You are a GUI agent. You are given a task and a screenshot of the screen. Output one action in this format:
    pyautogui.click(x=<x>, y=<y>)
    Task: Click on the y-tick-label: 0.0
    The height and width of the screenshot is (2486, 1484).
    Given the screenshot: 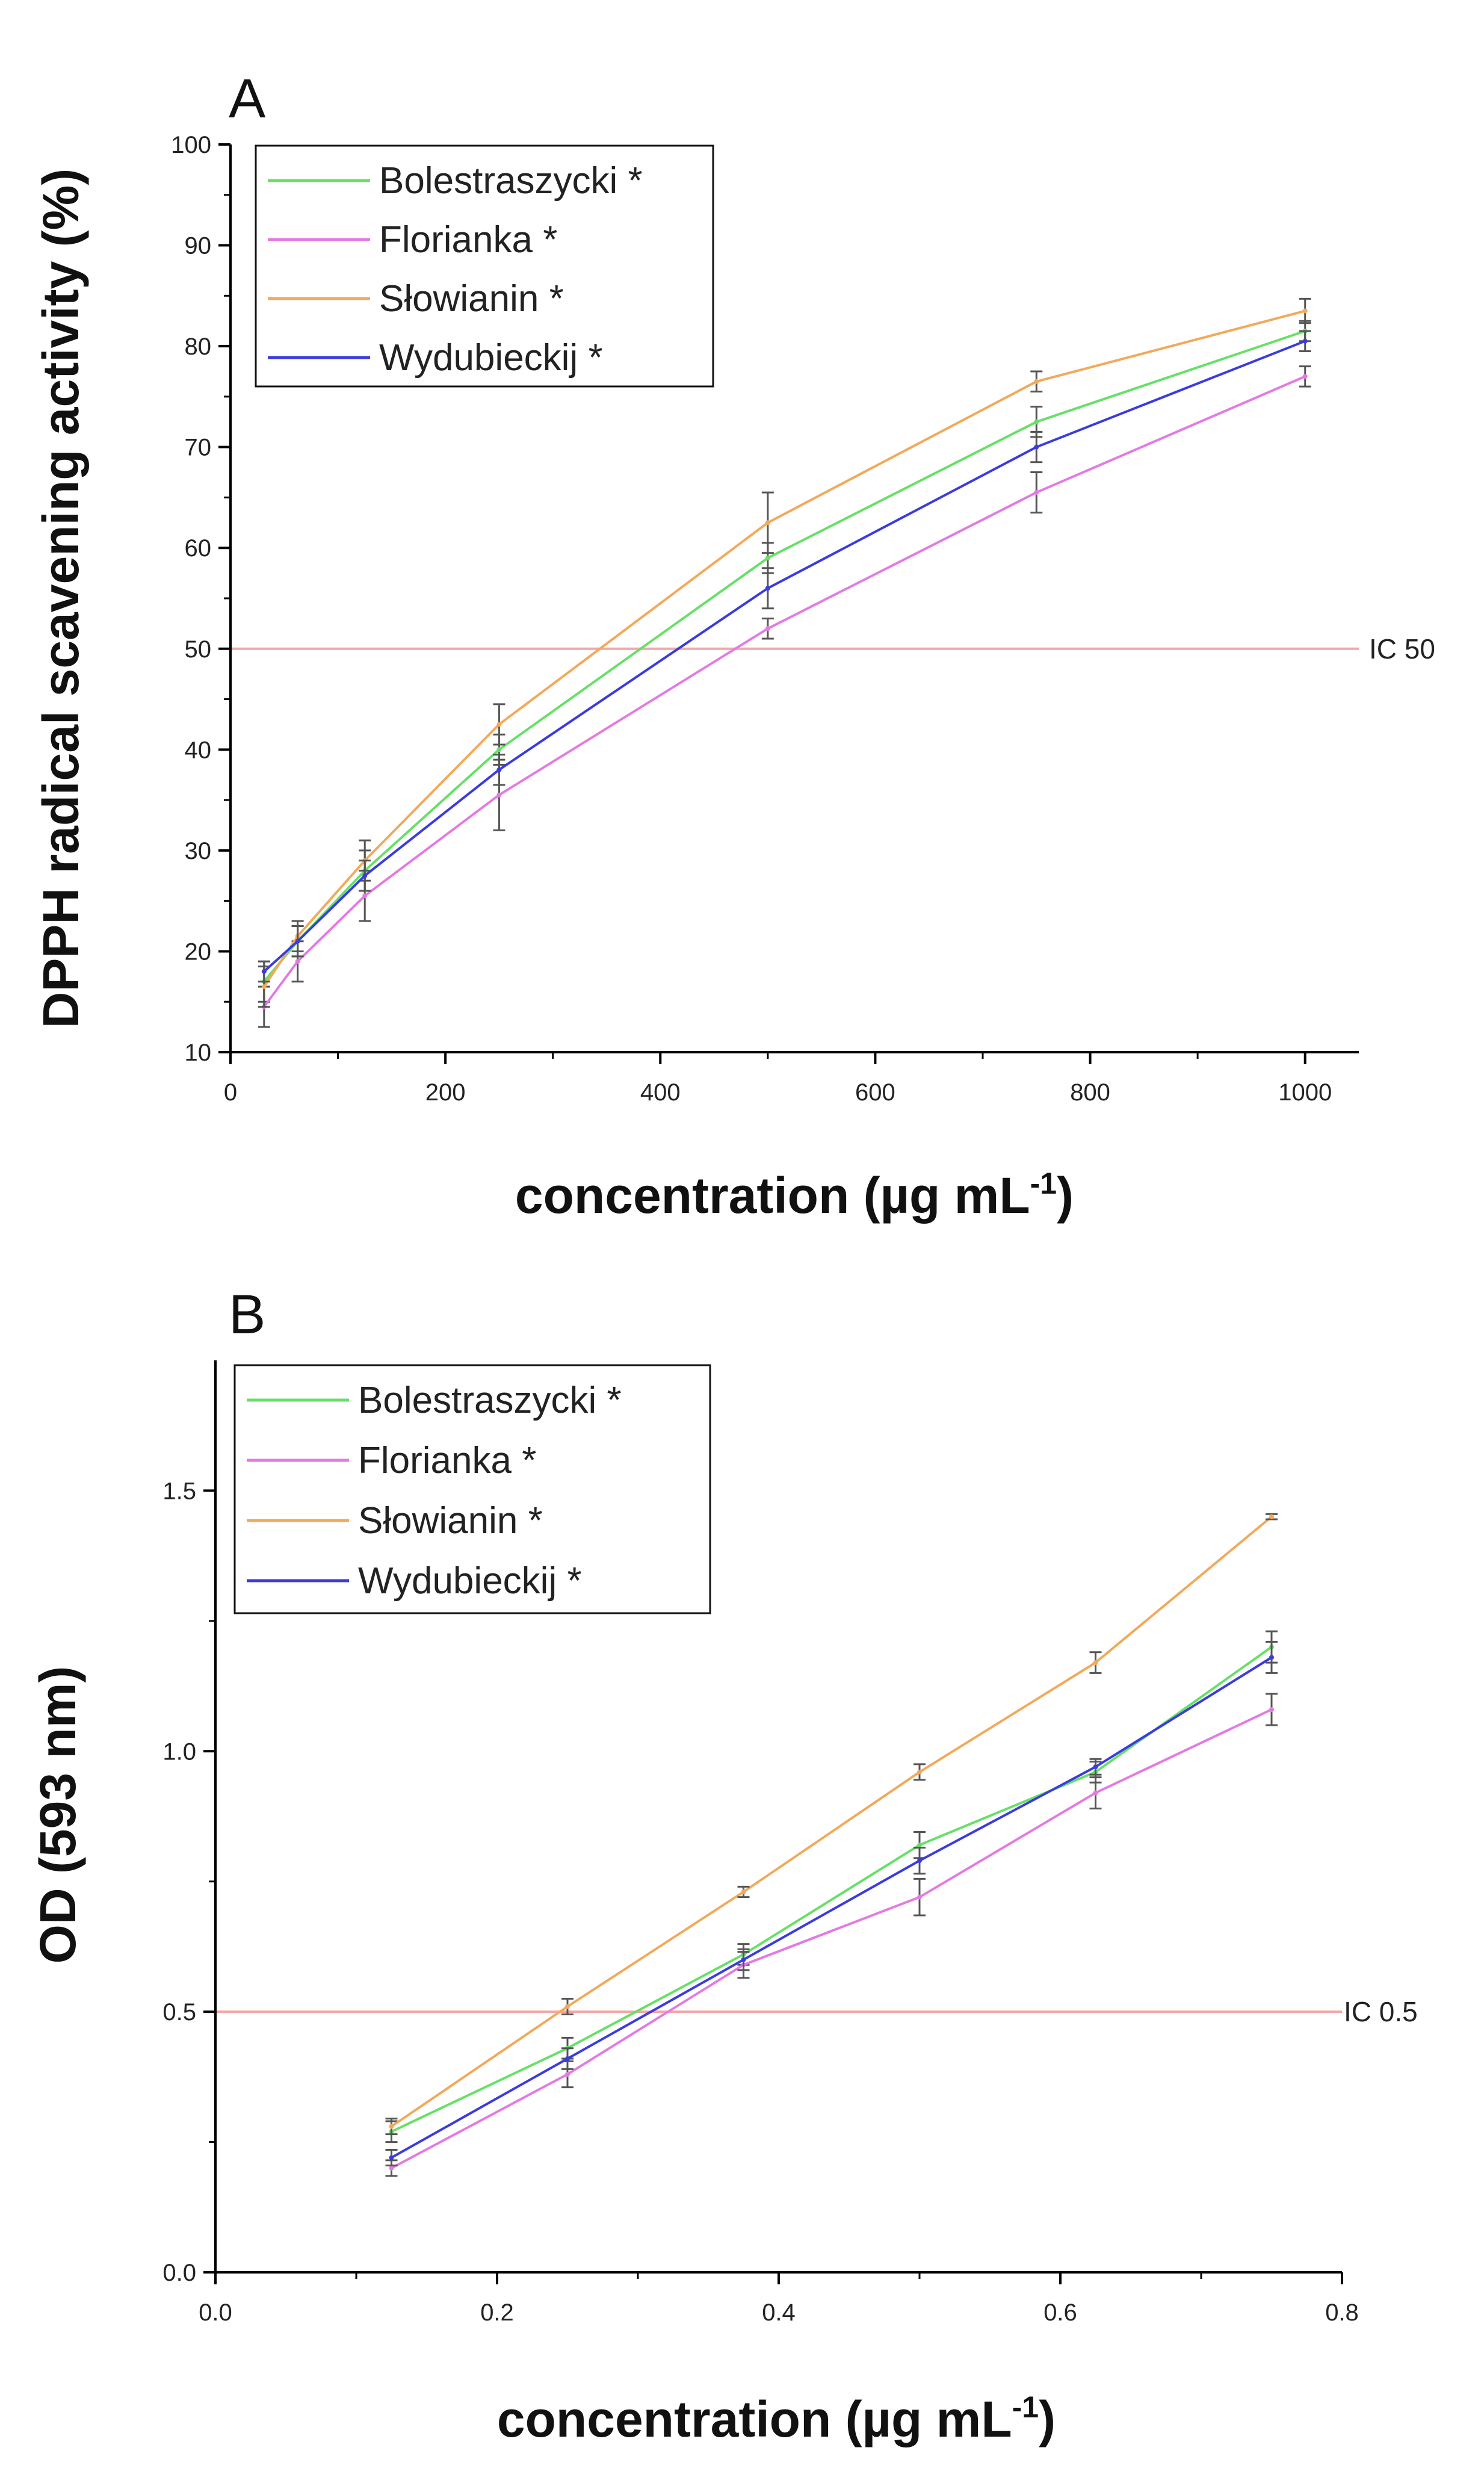 What is the action you would take?
    pyautogui.click(x=179, y=2273)
    